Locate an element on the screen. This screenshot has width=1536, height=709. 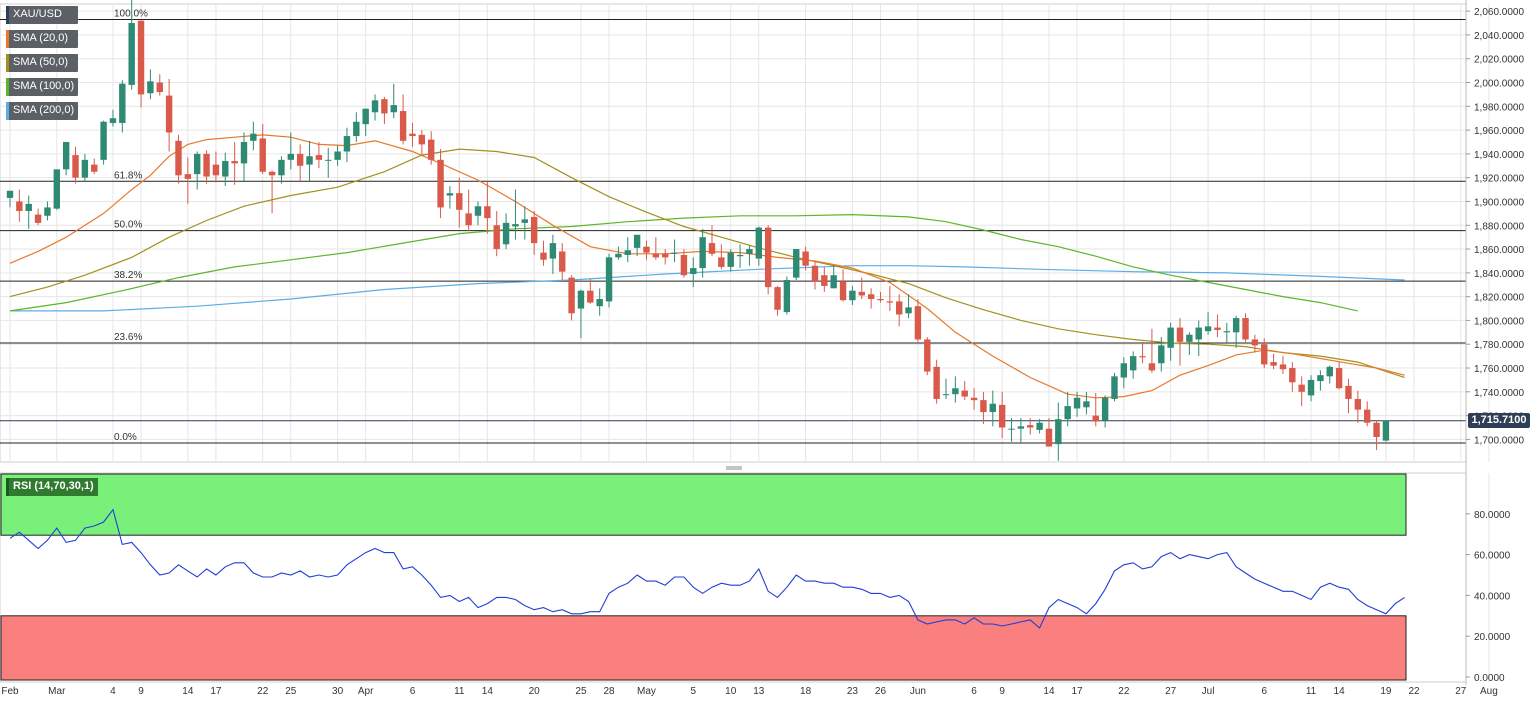
rsi-oversold-zone is located at coordinates (703, 648).